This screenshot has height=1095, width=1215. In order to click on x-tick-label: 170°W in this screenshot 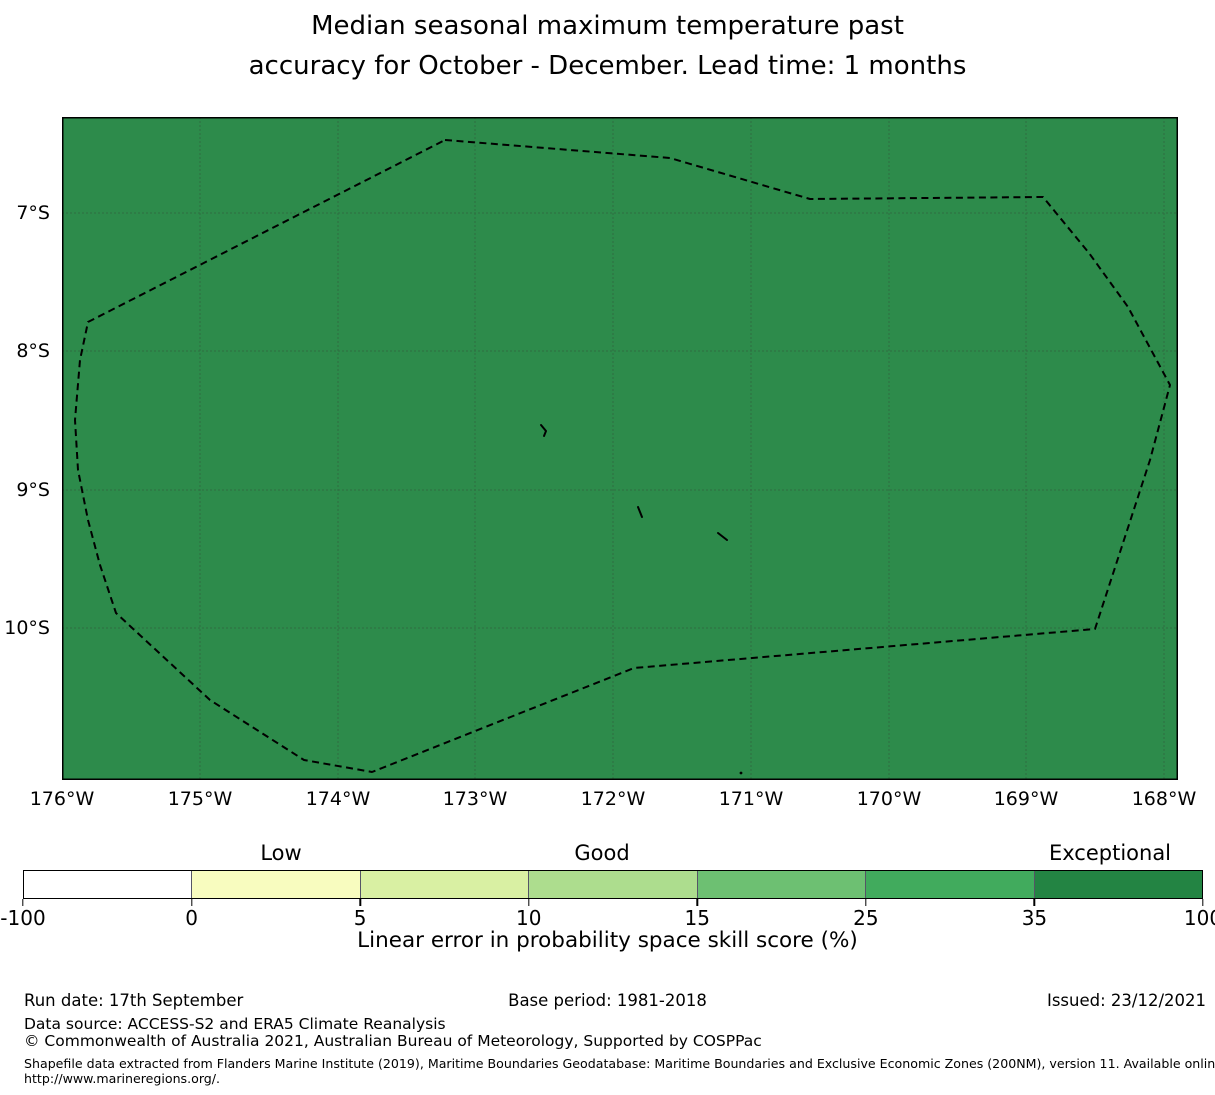, I will do `click(889, 799)`.